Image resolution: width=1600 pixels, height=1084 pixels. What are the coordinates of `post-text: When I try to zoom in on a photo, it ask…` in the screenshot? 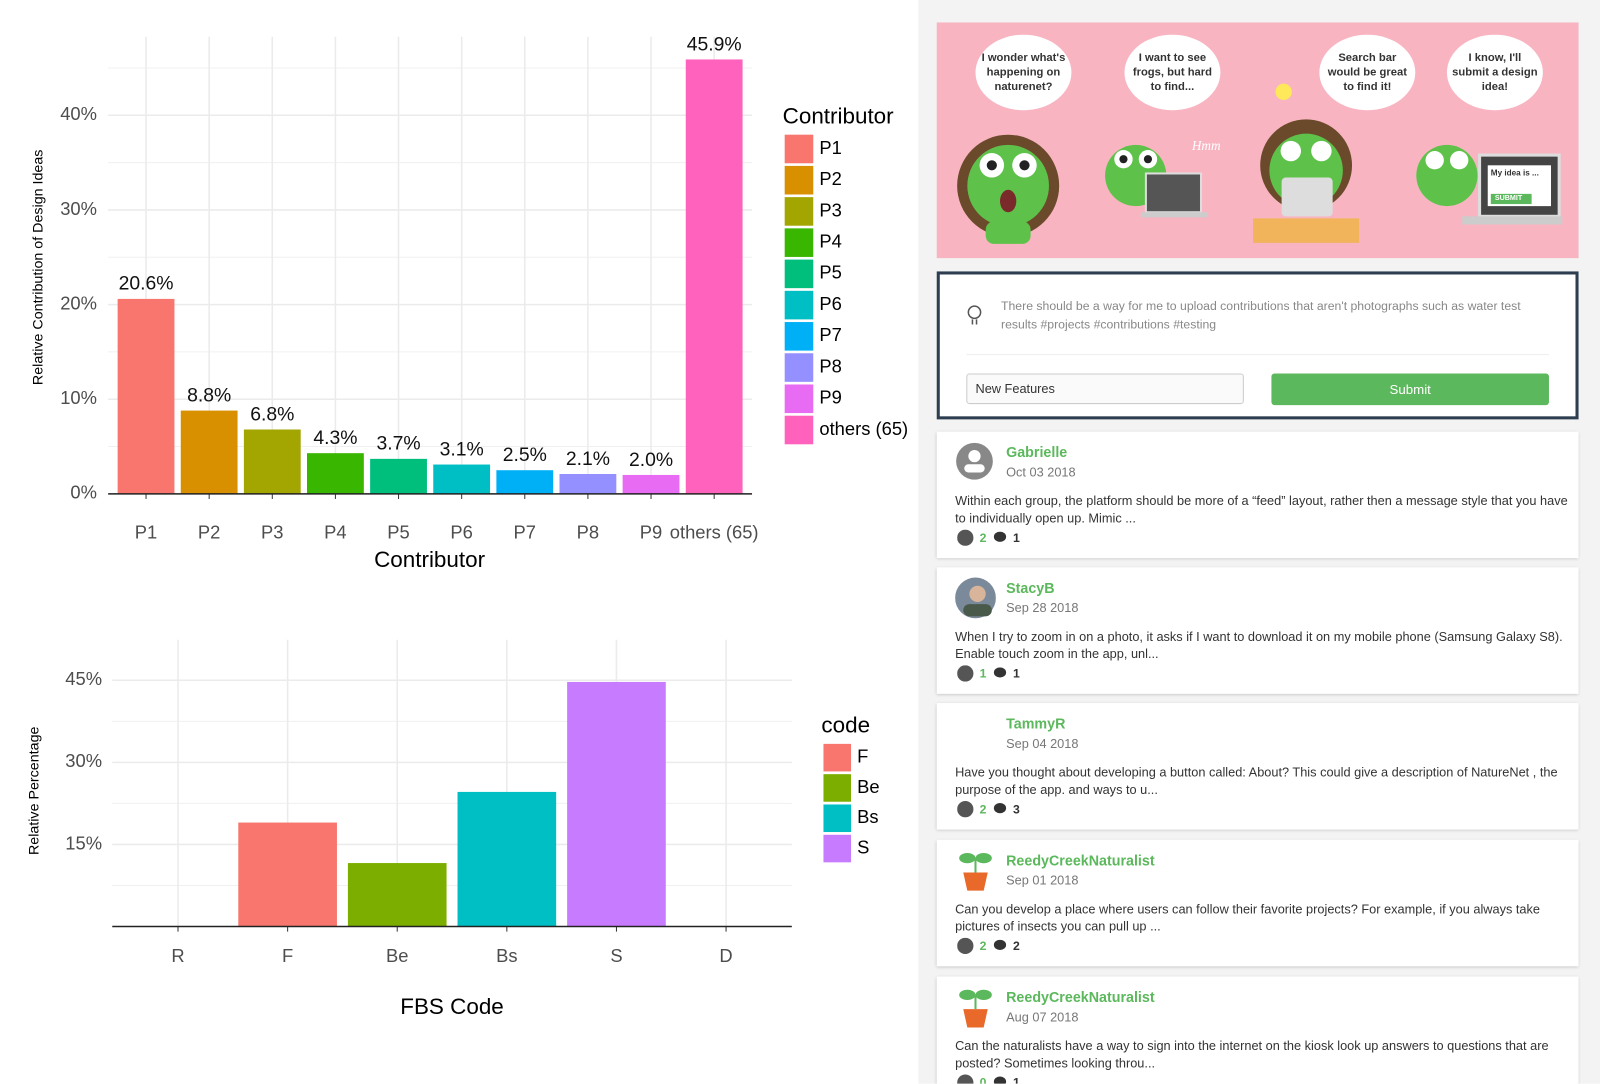 It's located at (1259, 645).